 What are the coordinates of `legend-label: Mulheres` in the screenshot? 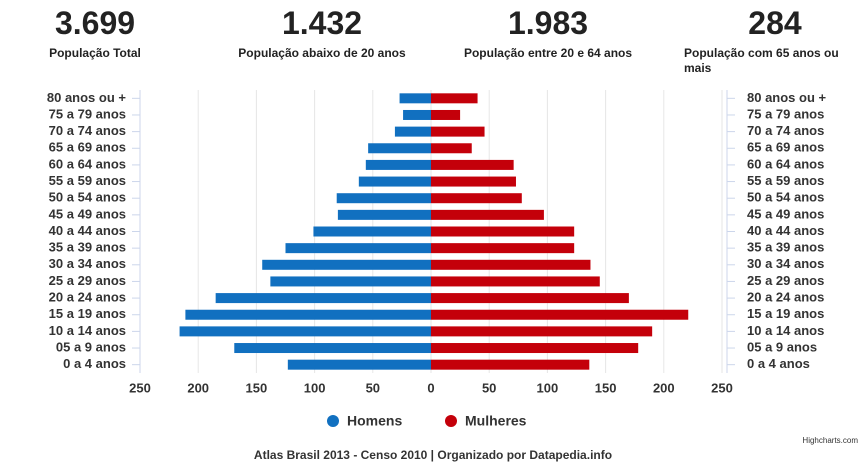 It's located at (496, 421).